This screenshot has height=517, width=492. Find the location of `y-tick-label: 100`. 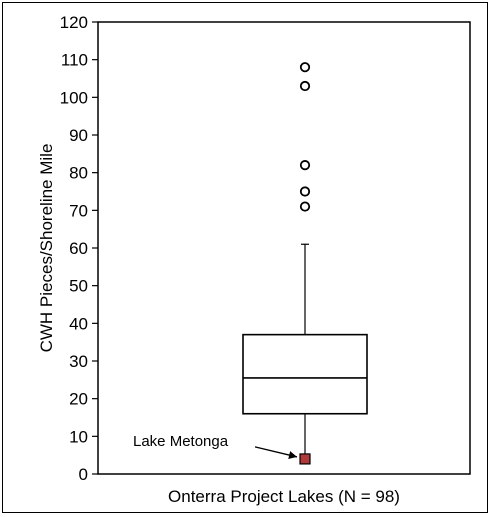

y-tick-label: 100 is located at coordinates (74, 97).